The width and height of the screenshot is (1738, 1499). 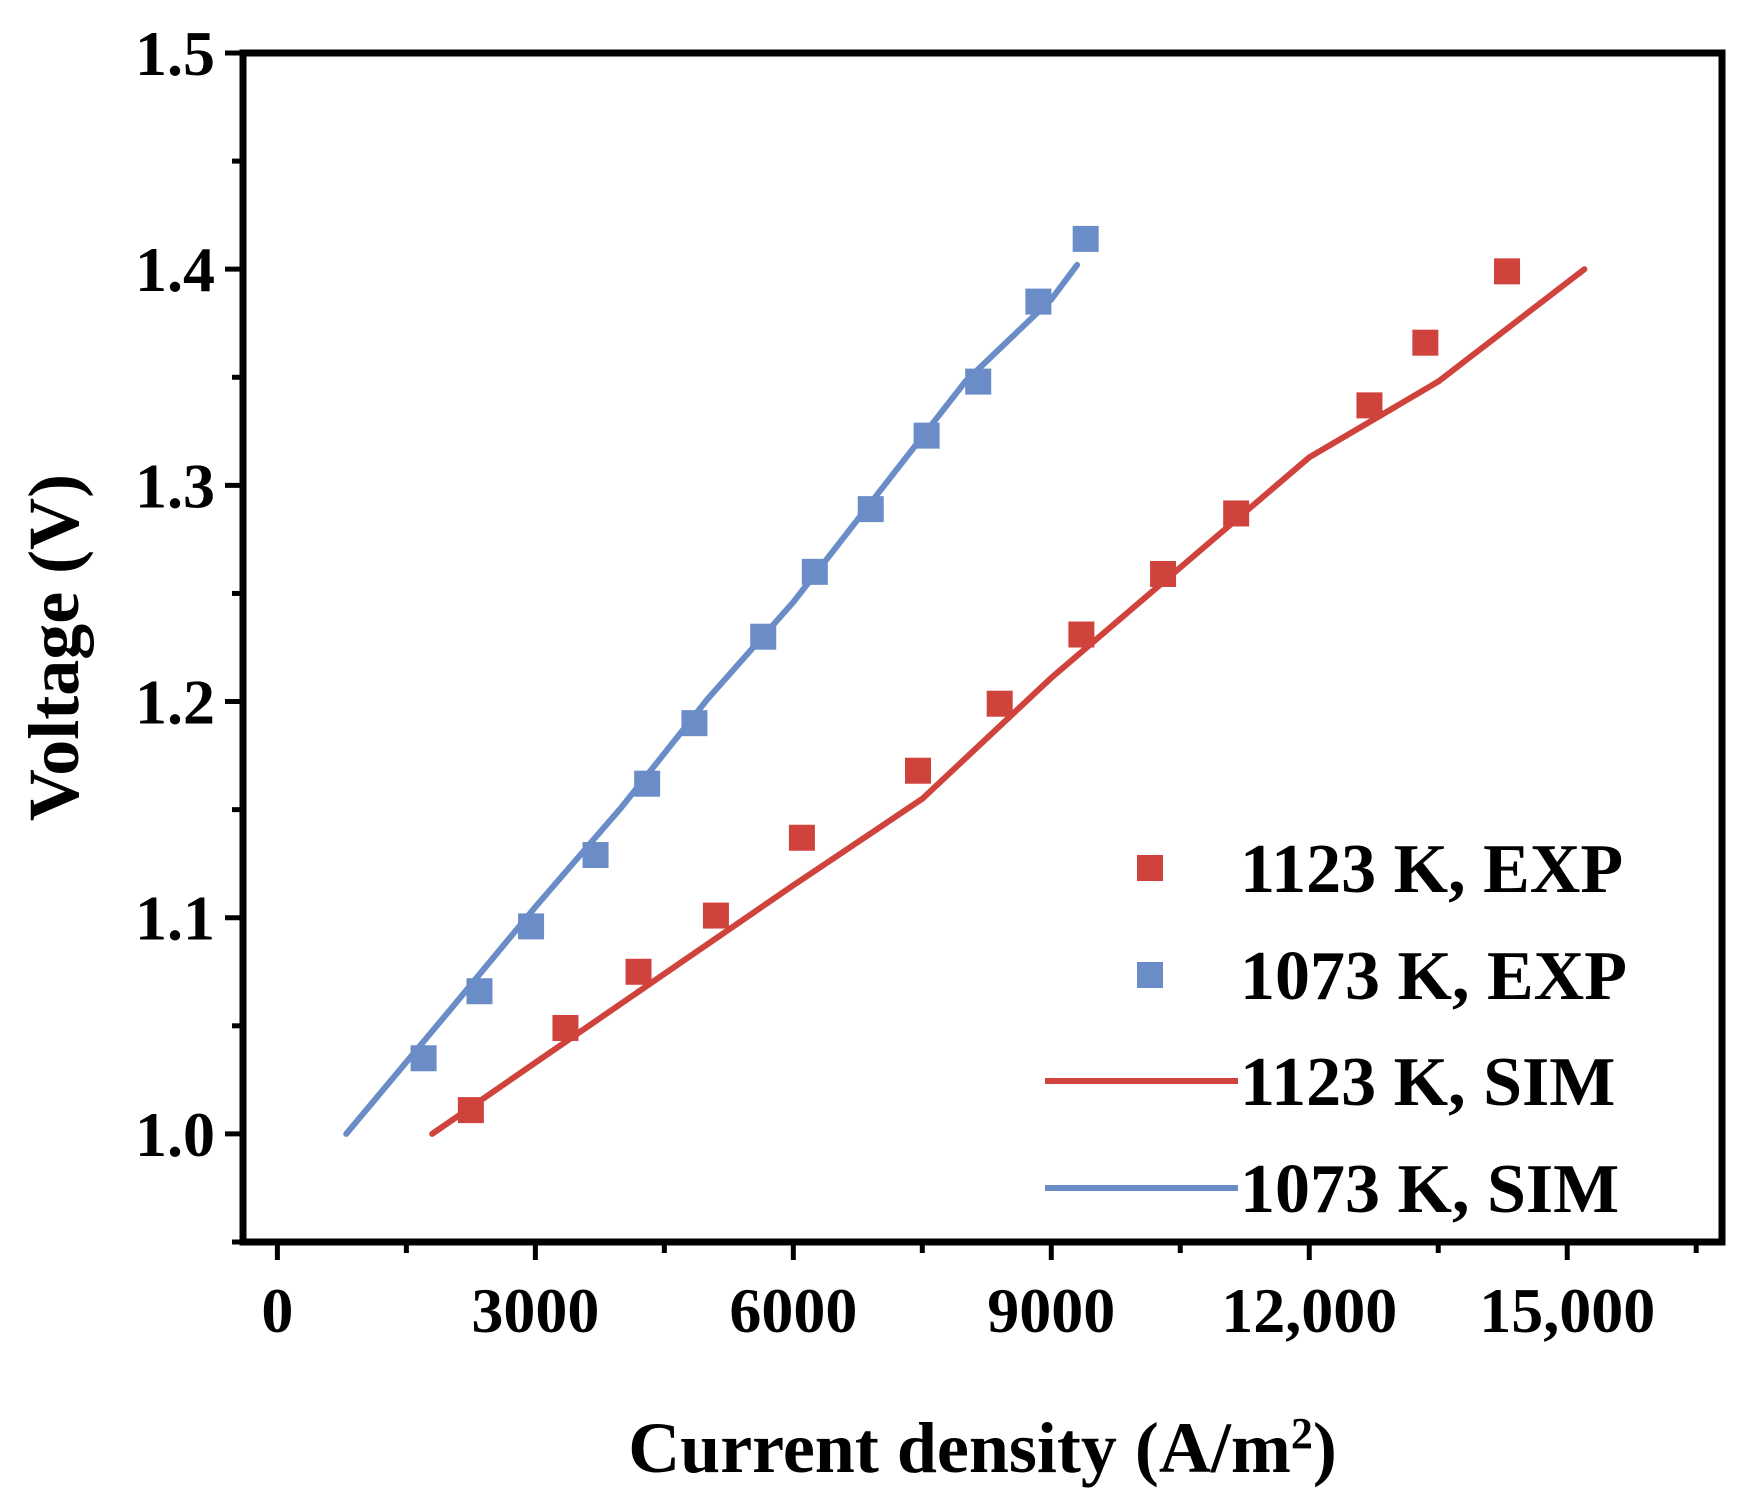 What do you see at coordinates (1150, 868) in the screenshot?
I see `legend-marker-1123-k-exp` at bounding box center [1150, 868].